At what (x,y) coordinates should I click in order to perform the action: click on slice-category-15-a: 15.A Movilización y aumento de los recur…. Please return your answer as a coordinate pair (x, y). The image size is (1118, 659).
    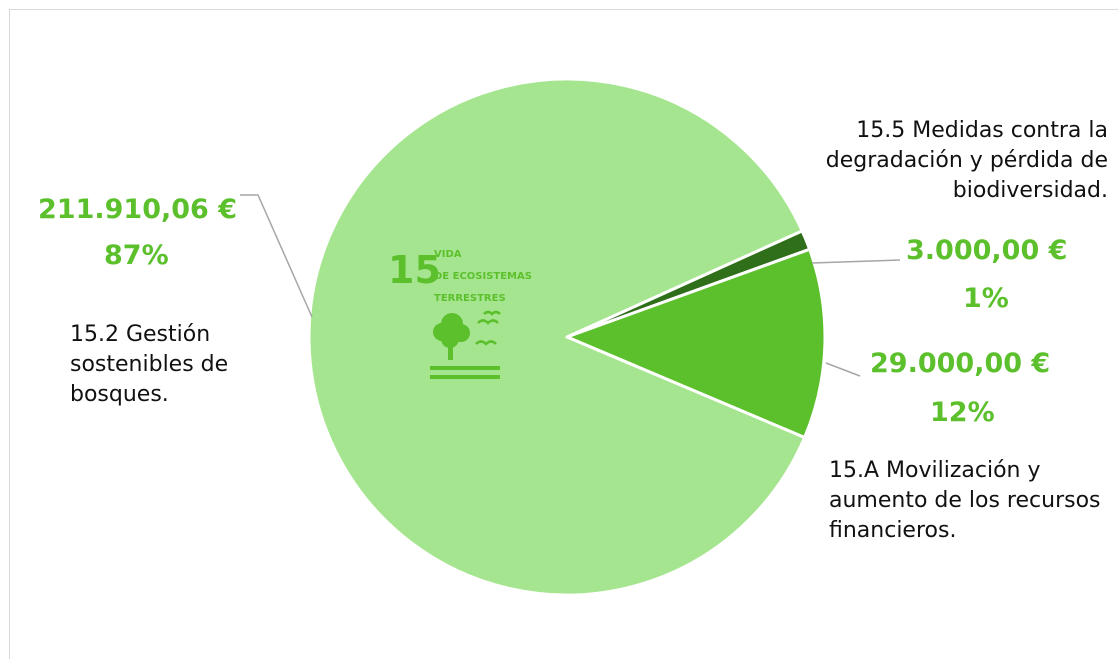
    Looking at the image, I should click on (965, 500).